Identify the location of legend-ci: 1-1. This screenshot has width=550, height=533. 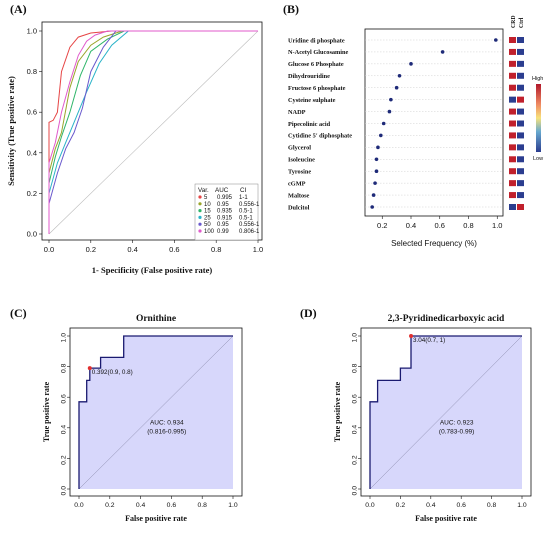
(243, 198).